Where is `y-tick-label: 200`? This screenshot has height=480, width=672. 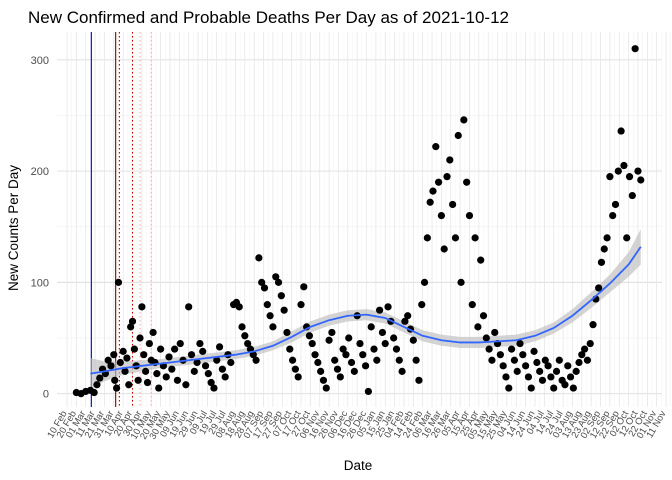
y-tick-label: 200 is located at coordinates (40, 172).